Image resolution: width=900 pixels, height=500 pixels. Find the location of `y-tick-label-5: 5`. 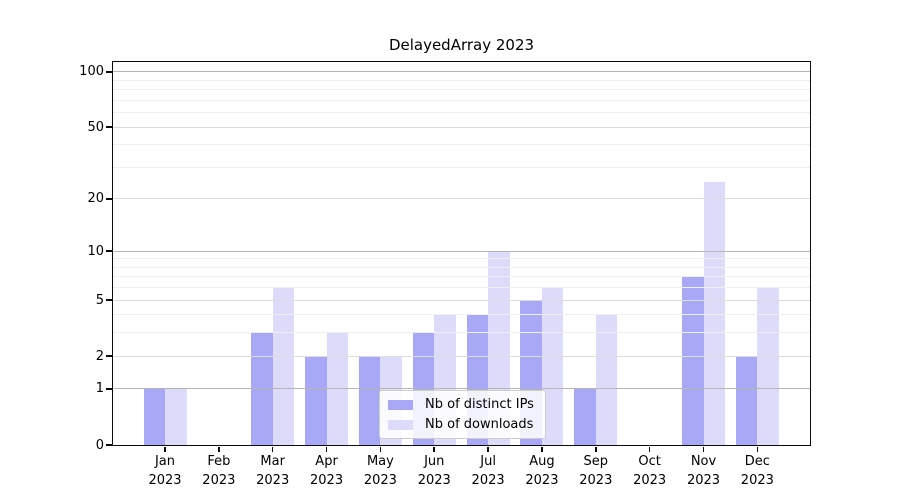

y-tick-label-5: 5 is located at coordinates (99, 300).